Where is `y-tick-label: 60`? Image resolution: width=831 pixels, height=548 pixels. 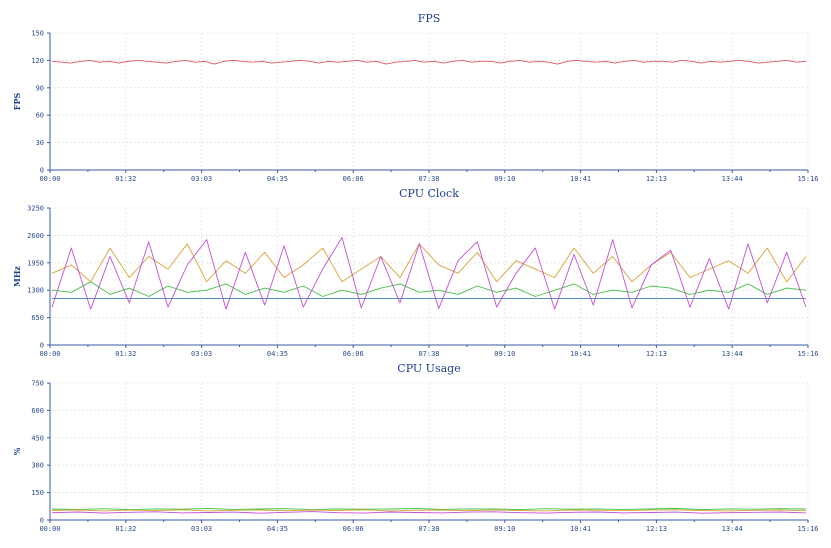 y-tick-label: 60 is located at coordinates (40, 116).